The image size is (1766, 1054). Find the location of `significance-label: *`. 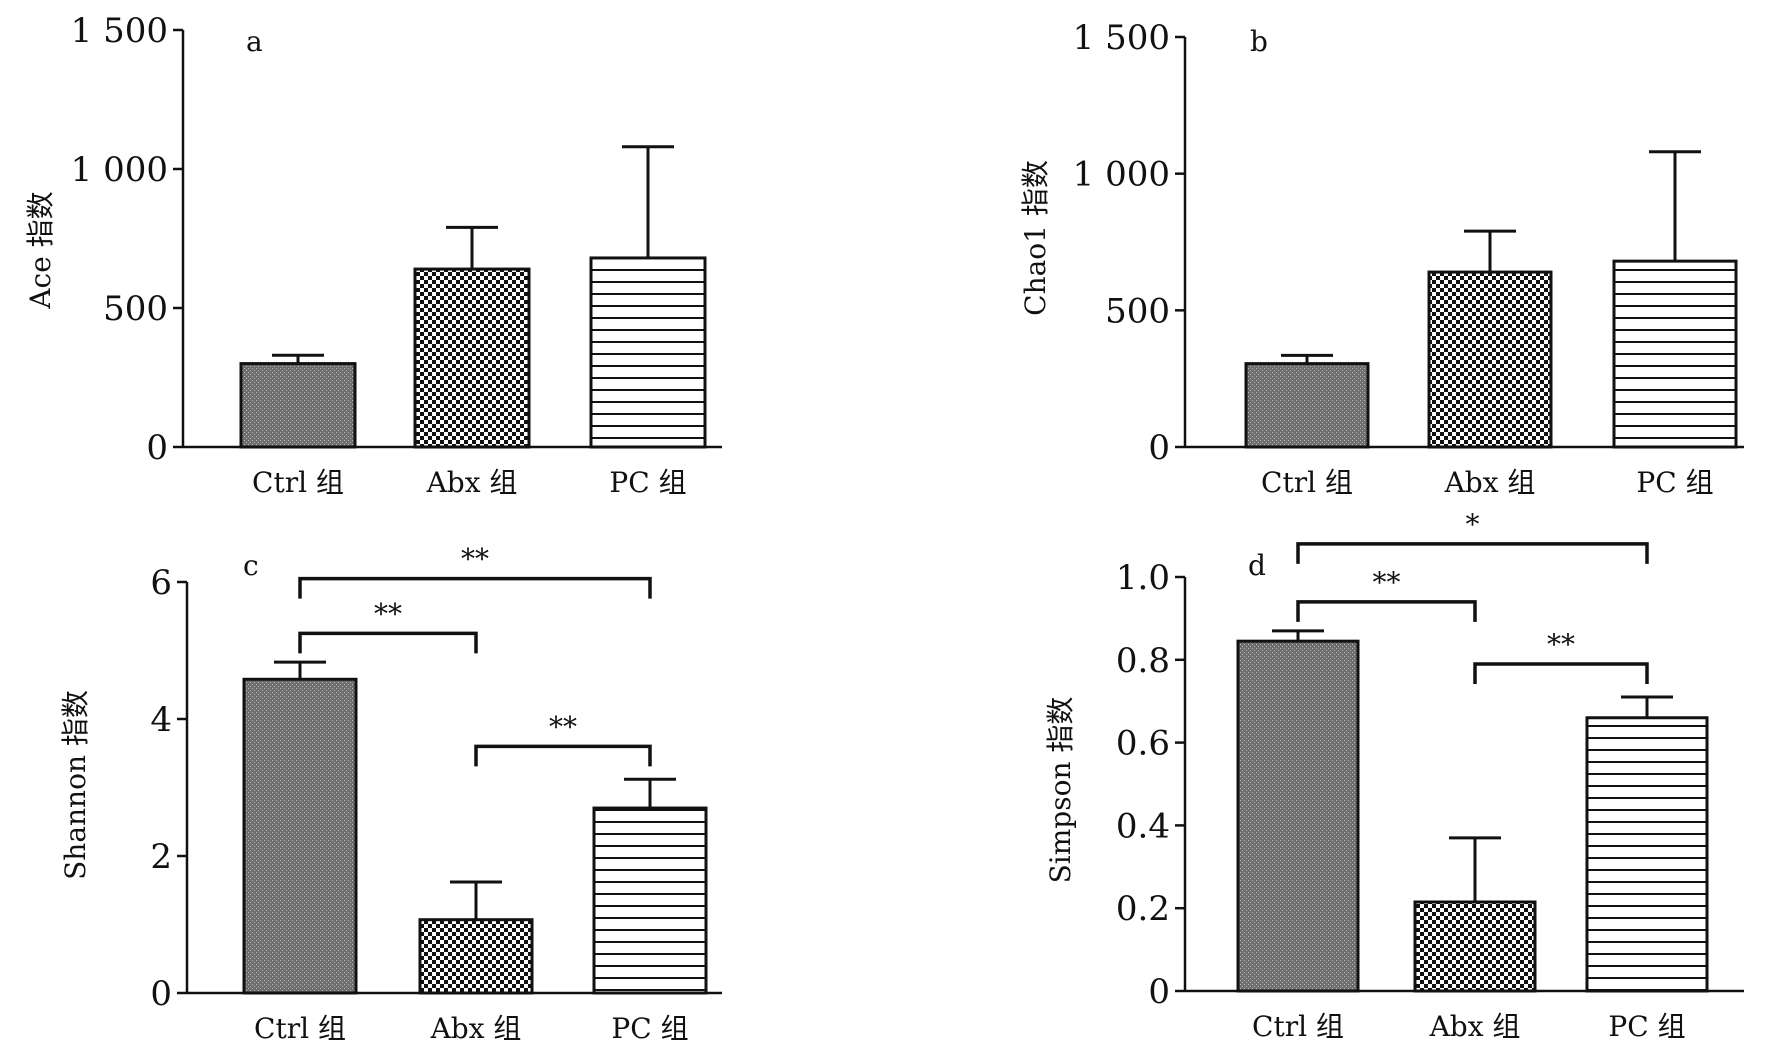

significance-label: * is located at coordinates (1473, 524).